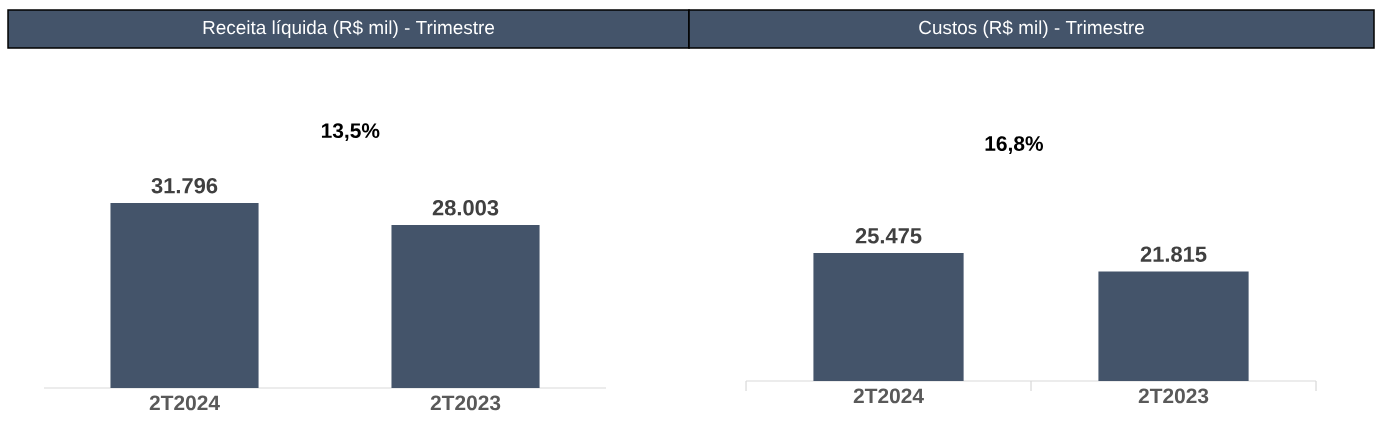 This screenshot has width=1381, height=434. What do you see at coordinates (349, 29) in the screenshot?
I see `chart-title: Receita líquida (R$ mil) - Trimestre` at bounding box center [349, 29].